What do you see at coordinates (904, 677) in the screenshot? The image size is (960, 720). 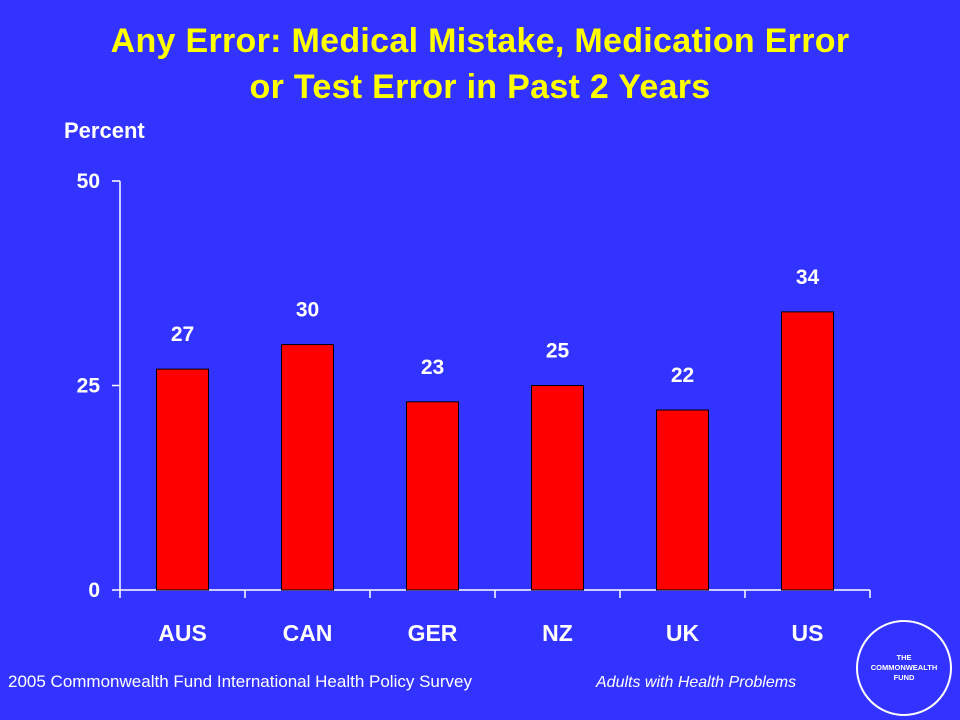 I see `logo-line-3: FUND` at bounding box center [904, 677].